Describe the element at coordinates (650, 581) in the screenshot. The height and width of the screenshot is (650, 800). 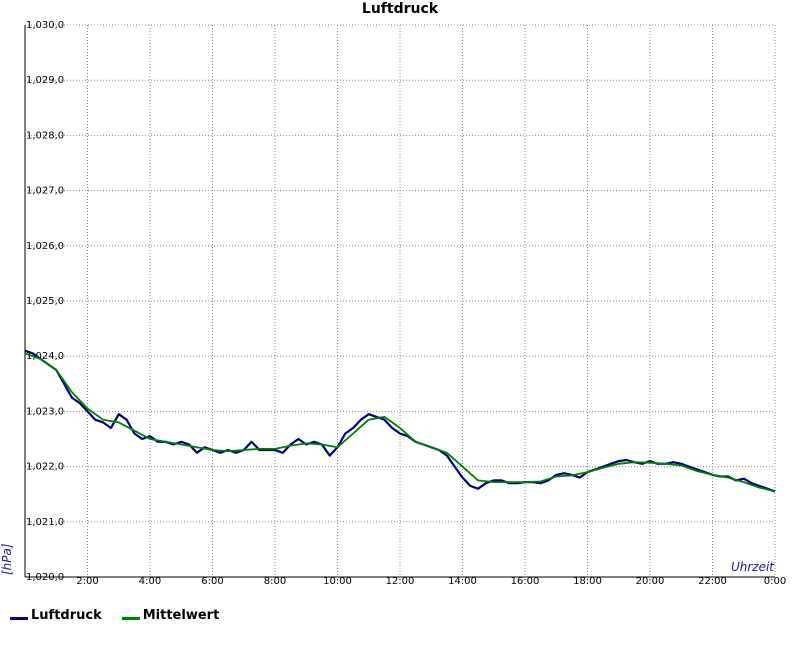
I see `x-tick-label: 20:00` at that location.